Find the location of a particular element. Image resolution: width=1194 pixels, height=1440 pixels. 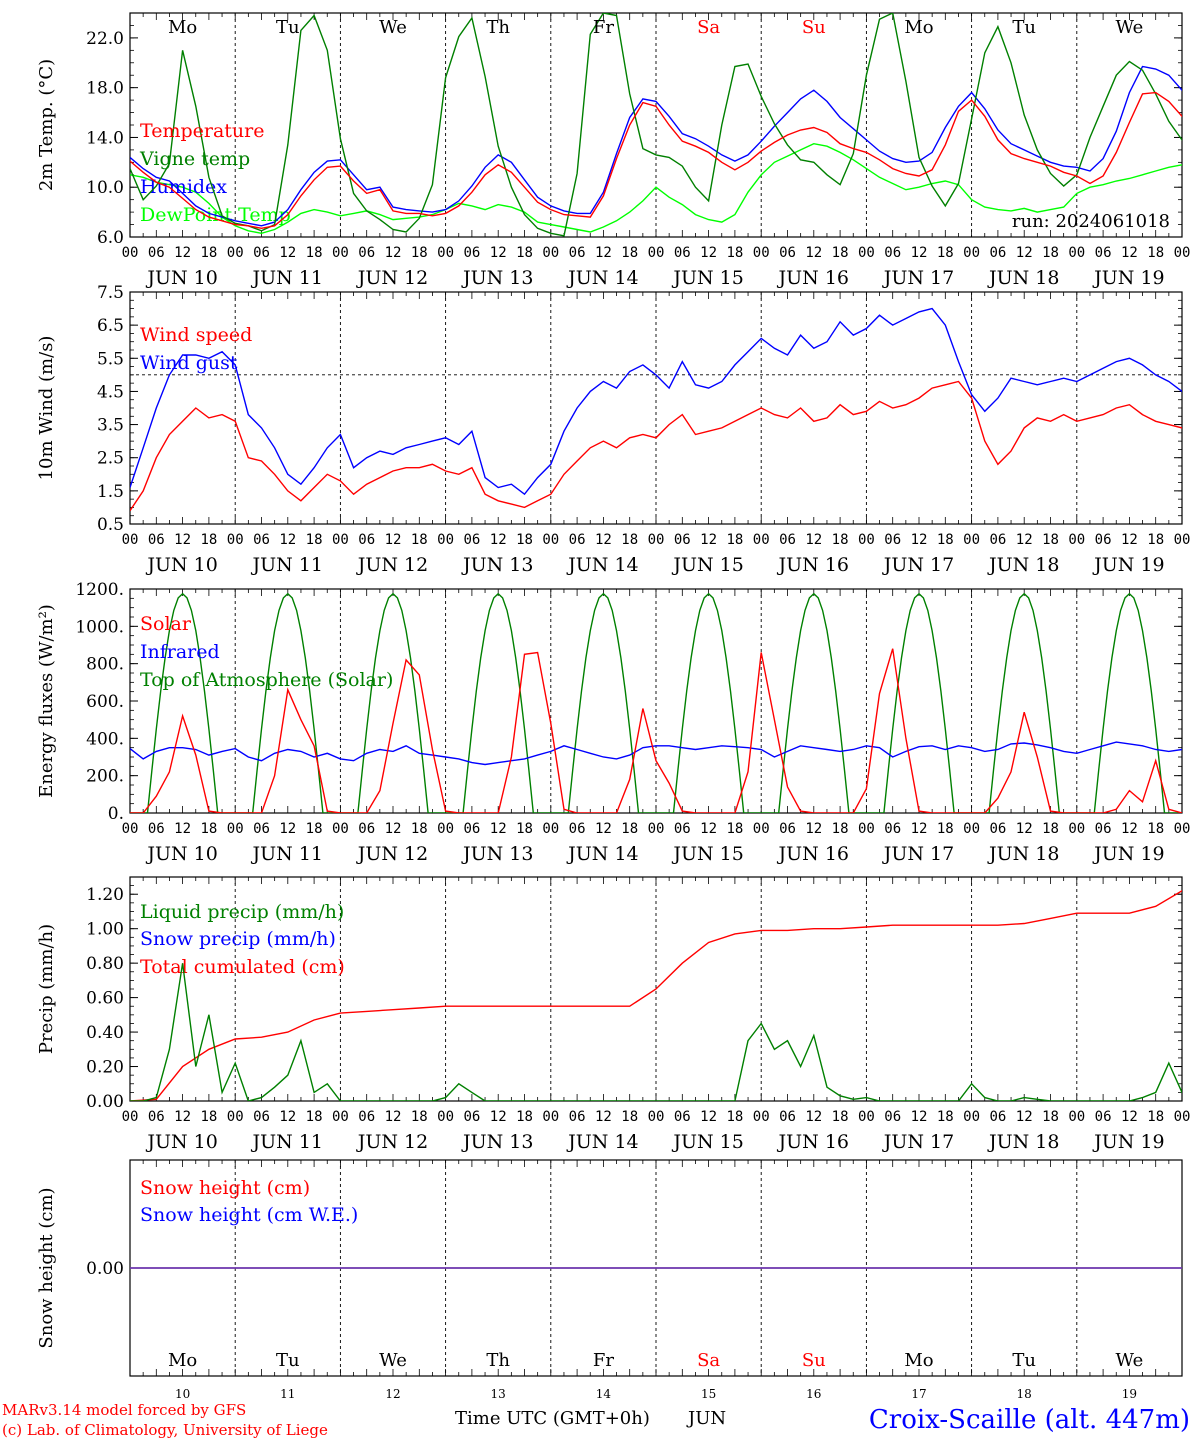

date-label: JUN 15 is located at coordinates (707, 278).